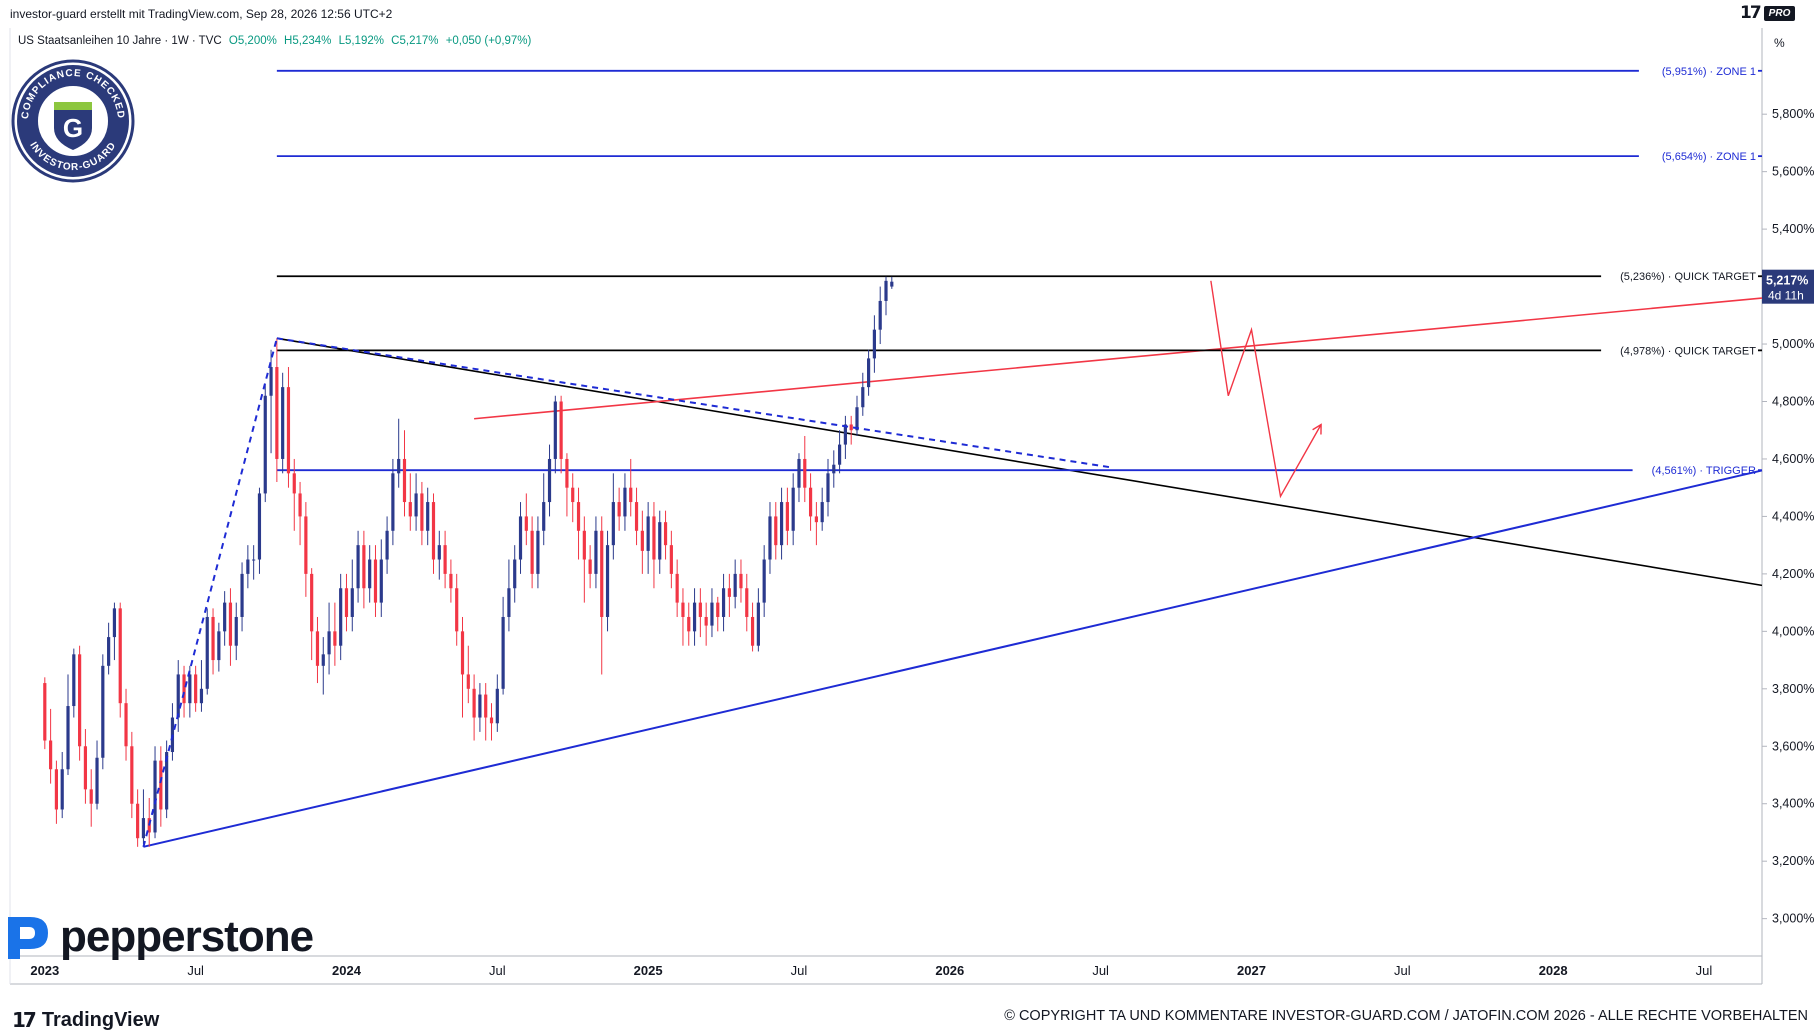 The height and width of the screenshot is (1035, 1814). Describe the element at coordinates (488, 41) in the screenshot. I see `ohlc-change: +0,050 (+0,97%)` at that location.